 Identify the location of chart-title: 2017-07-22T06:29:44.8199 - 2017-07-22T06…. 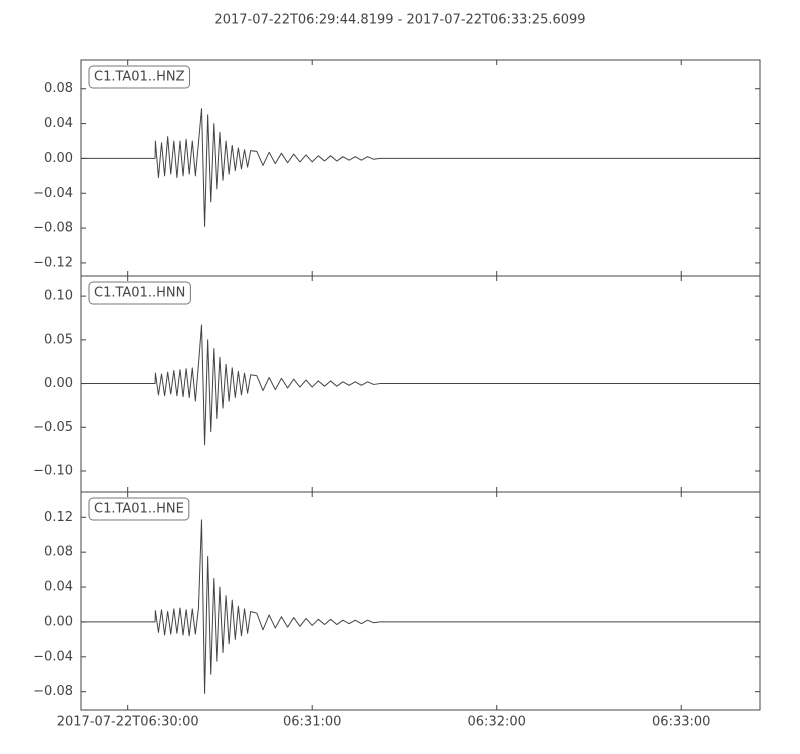
(399, 20).